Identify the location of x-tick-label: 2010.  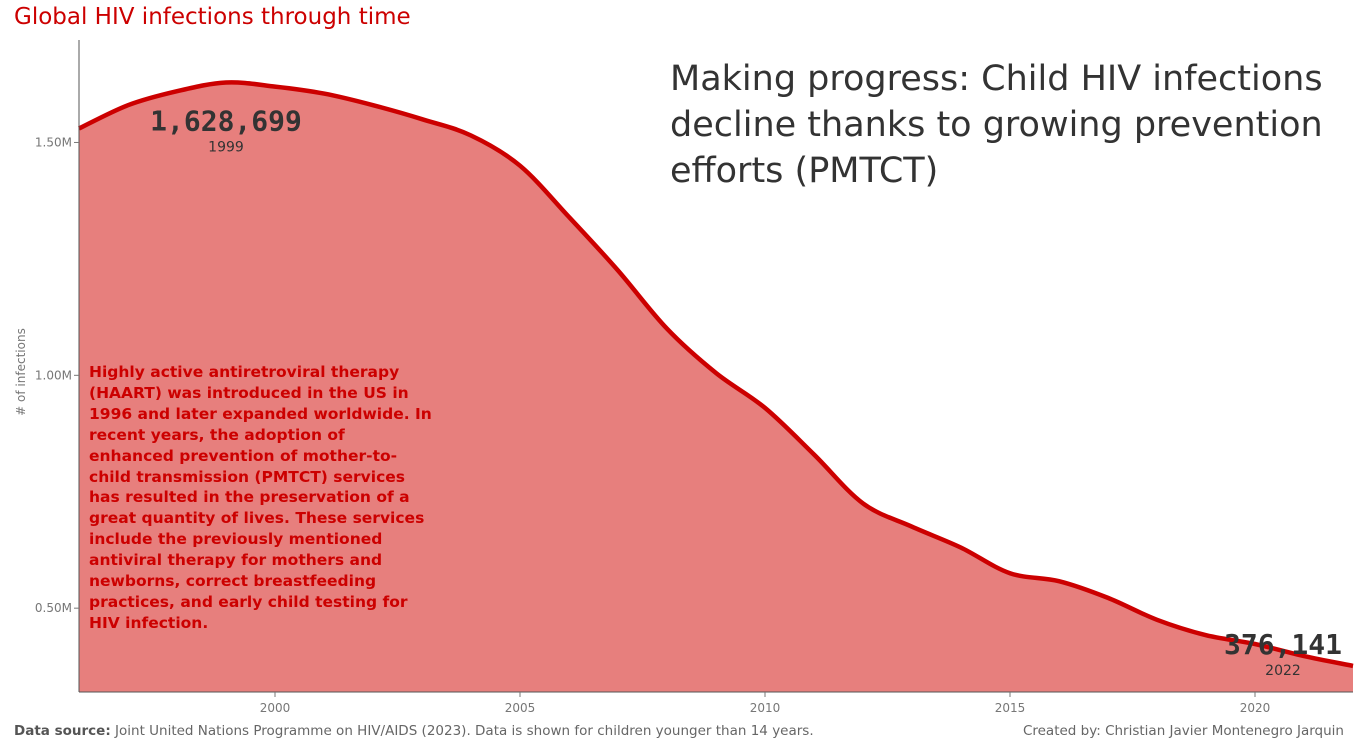
(765, 708).